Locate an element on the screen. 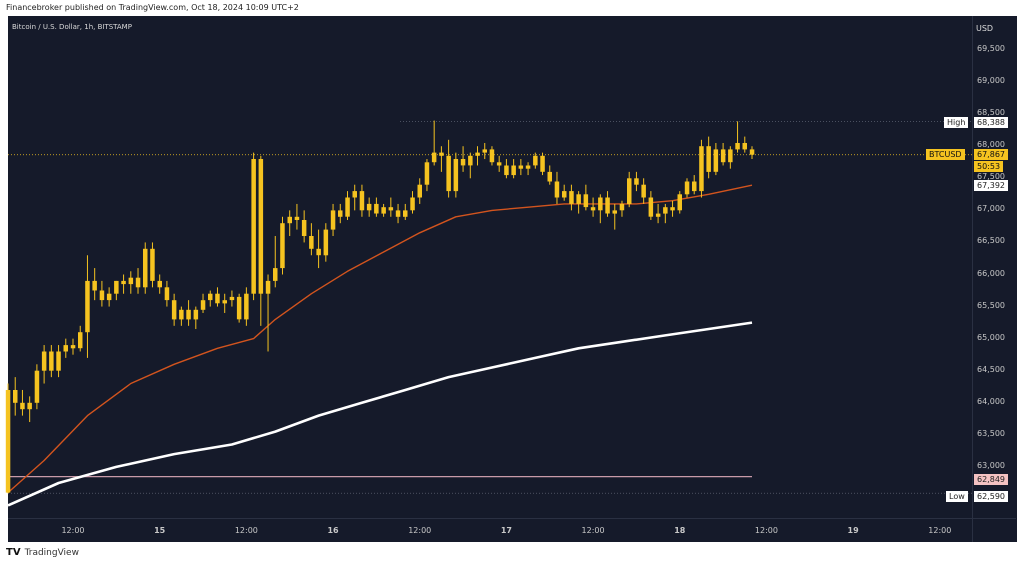 The width and height of the screenshot is (1024, 566). y-tick-label: 66,000 is located at coordinates (991, 273).